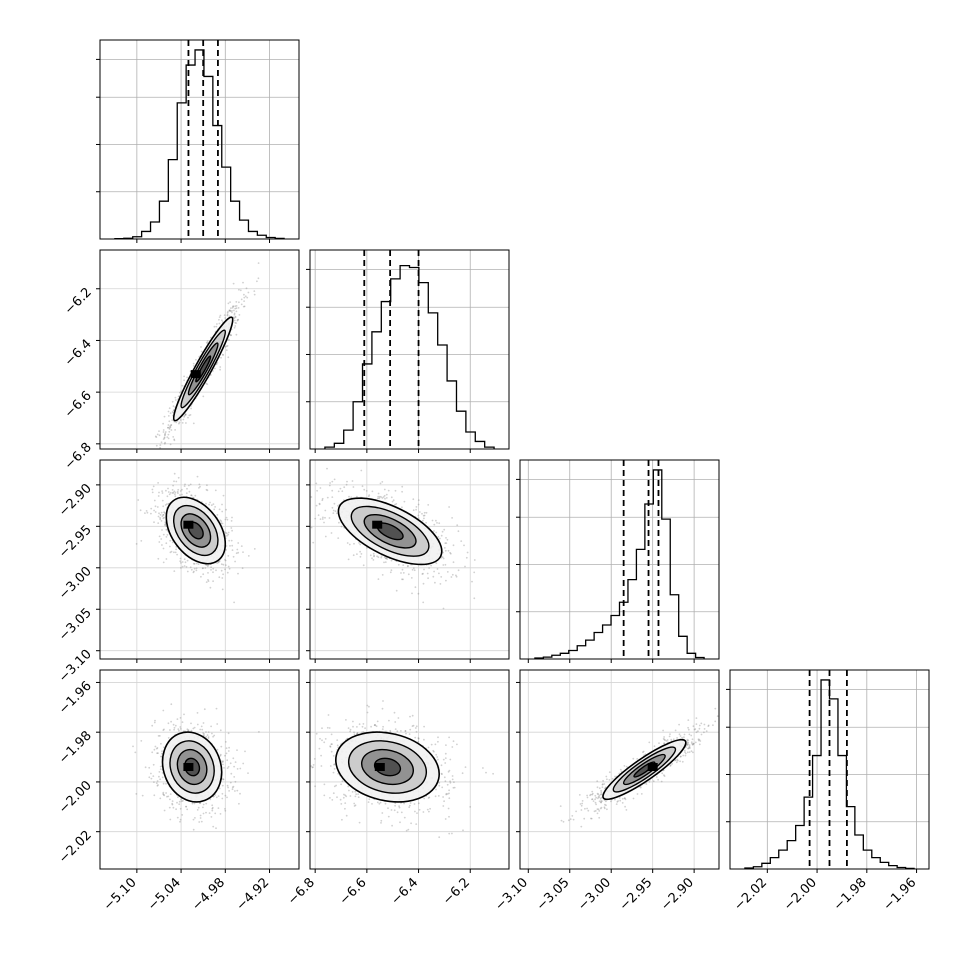 The height and width of the screenshot is (970, 970). What do you see at coordinates (829, 774) in the screenshot?
I see `histogram-step-line` at bounding box center [829, 774].